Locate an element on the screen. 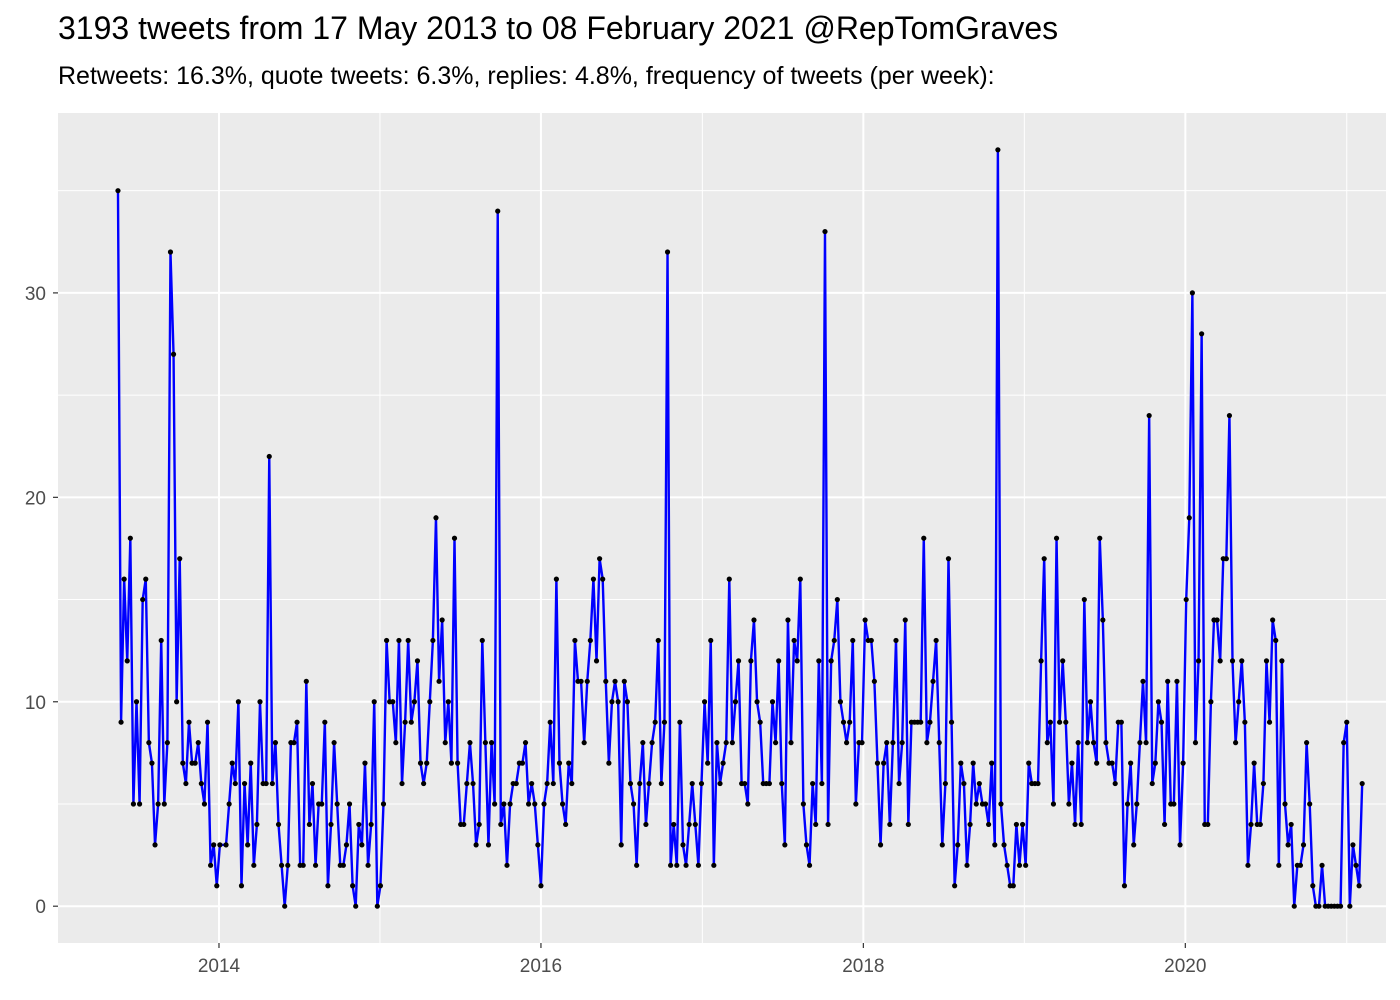 This screenshot has height=1000, width=1400. y-tick-label: 30 is located at coordinates (35, 294).